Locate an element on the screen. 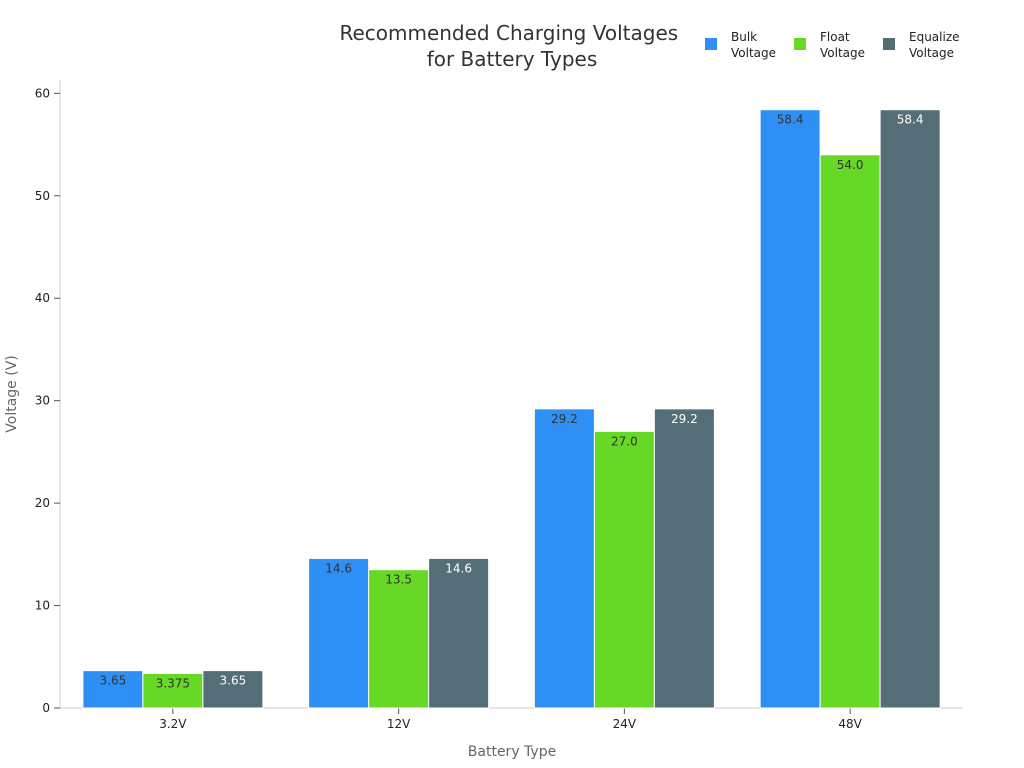  y-tick-label: 20 is located at coordinates (42, 503).